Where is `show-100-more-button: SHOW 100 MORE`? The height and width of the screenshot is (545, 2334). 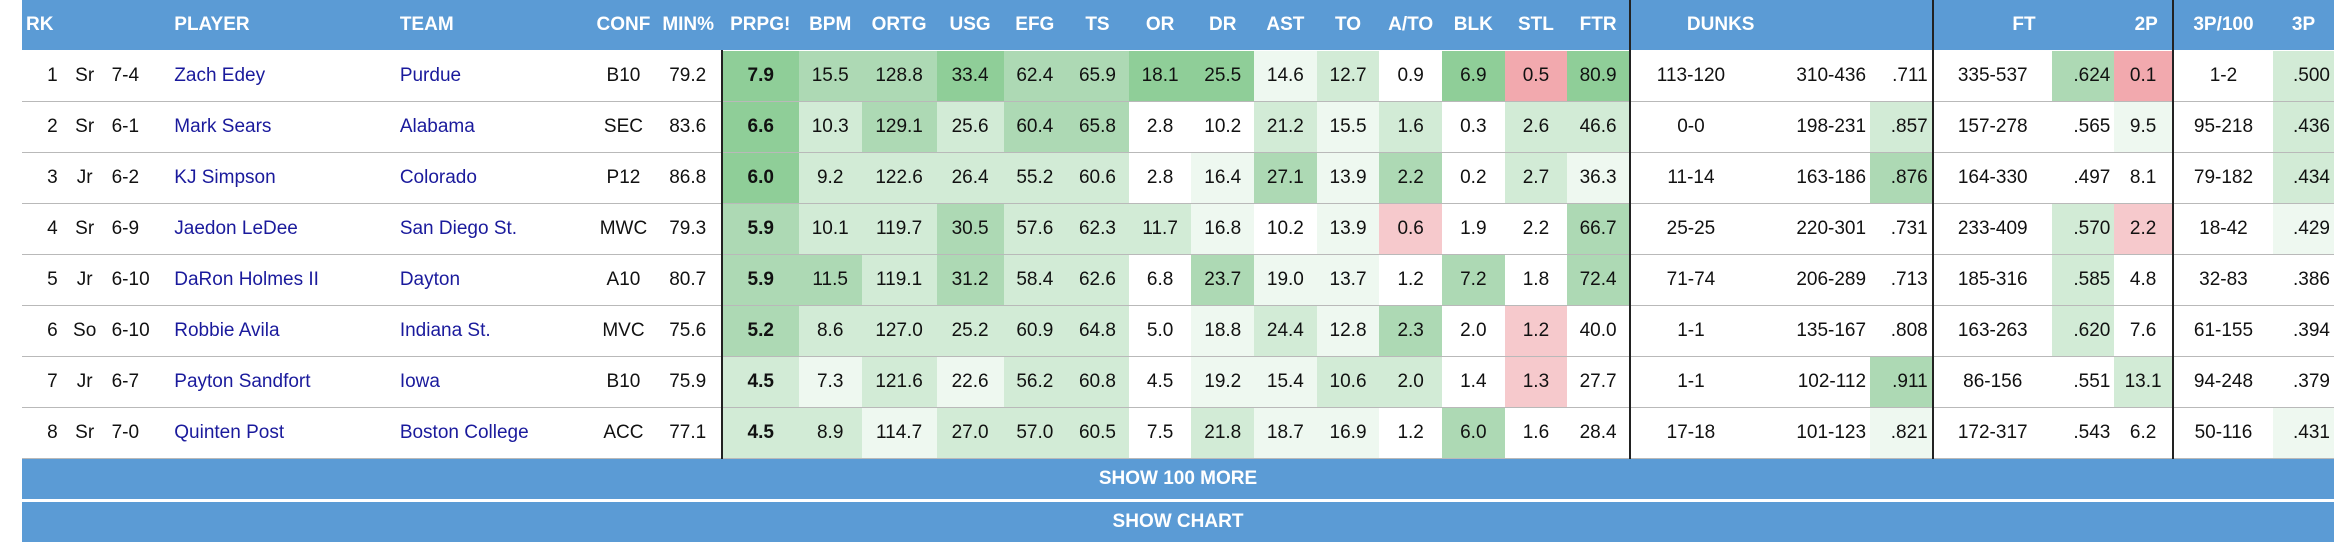
show-100-more-button: SHOW 100 MORE is located at coordinates (1178, 480).